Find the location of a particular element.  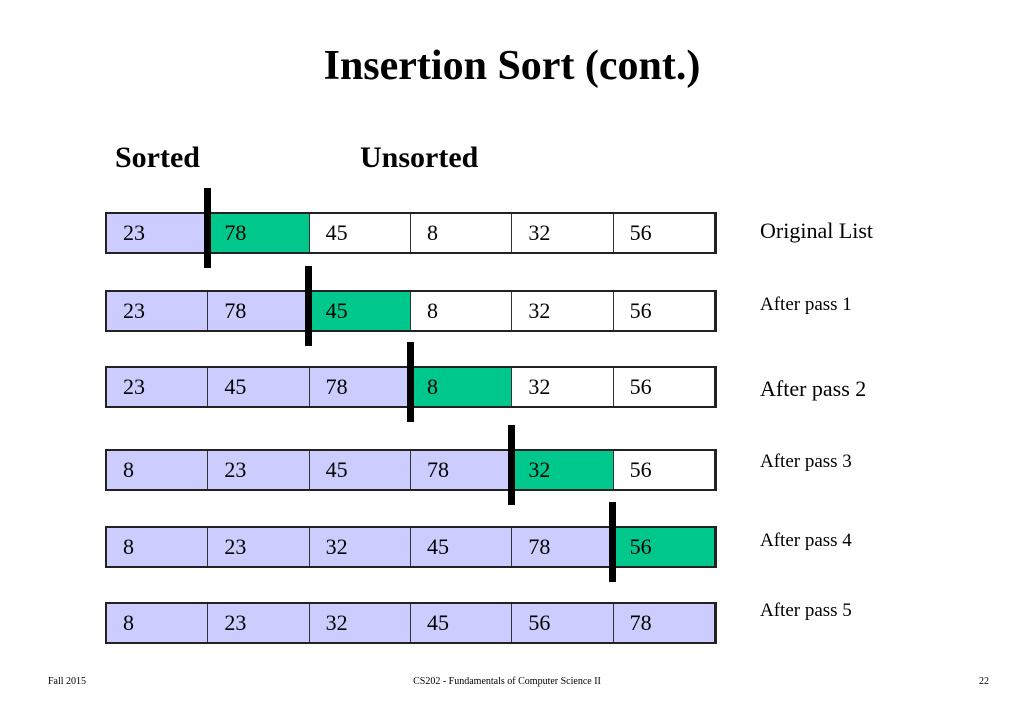

sorted-heading: Sorted is located at coordinates (157, 157).